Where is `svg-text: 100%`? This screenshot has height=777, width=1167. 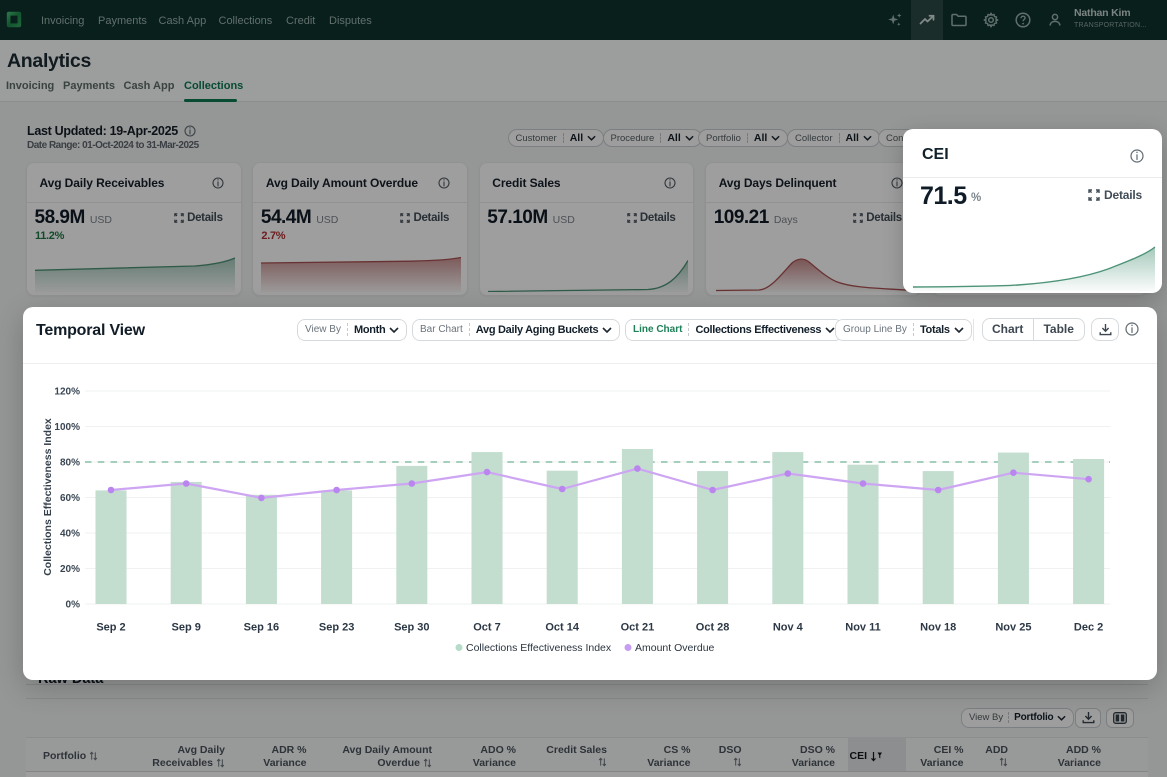
svg-text: 100% is located at coordinates (67, 427).